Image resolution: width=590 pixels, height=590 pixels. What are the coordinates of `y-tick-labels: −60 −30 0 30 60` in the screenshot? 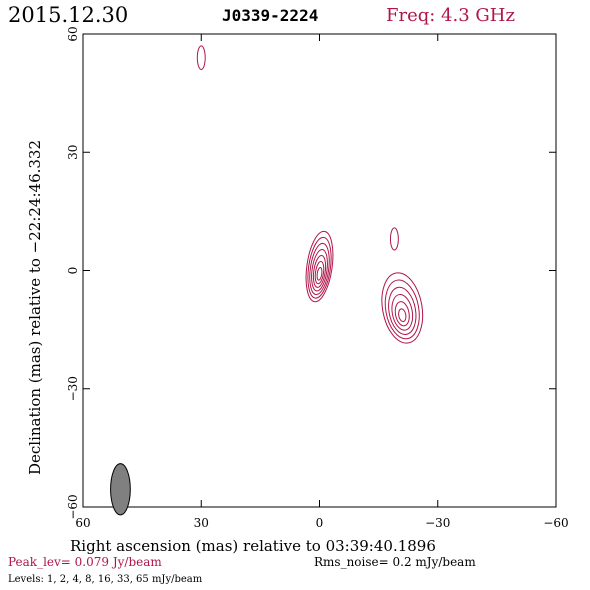 It's located at (73, 272).